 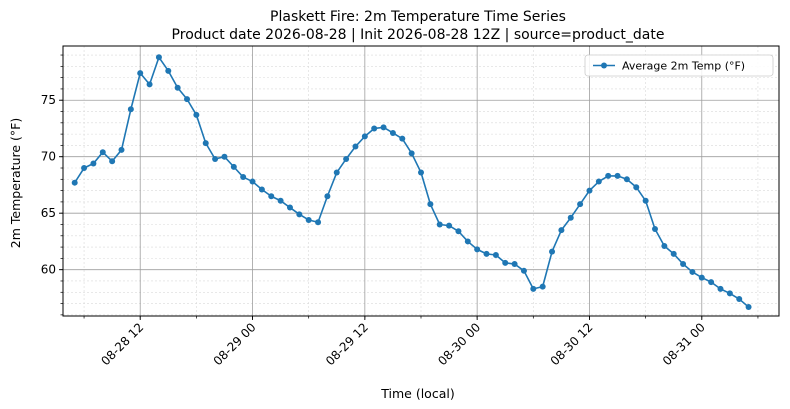 I want to click on legend: Average 2m Temp (°F), so click(x=679, y=65).